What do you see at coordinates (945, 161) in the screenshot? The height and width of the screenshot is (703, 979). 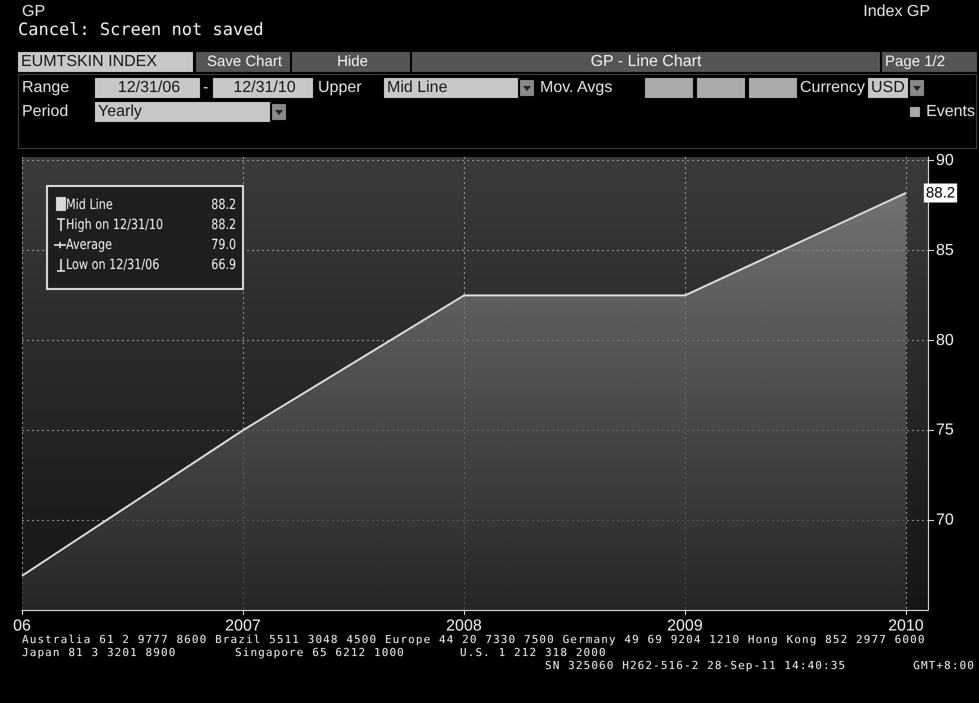 I see `y-tick-label: 90` at bounding box center [945, 161].